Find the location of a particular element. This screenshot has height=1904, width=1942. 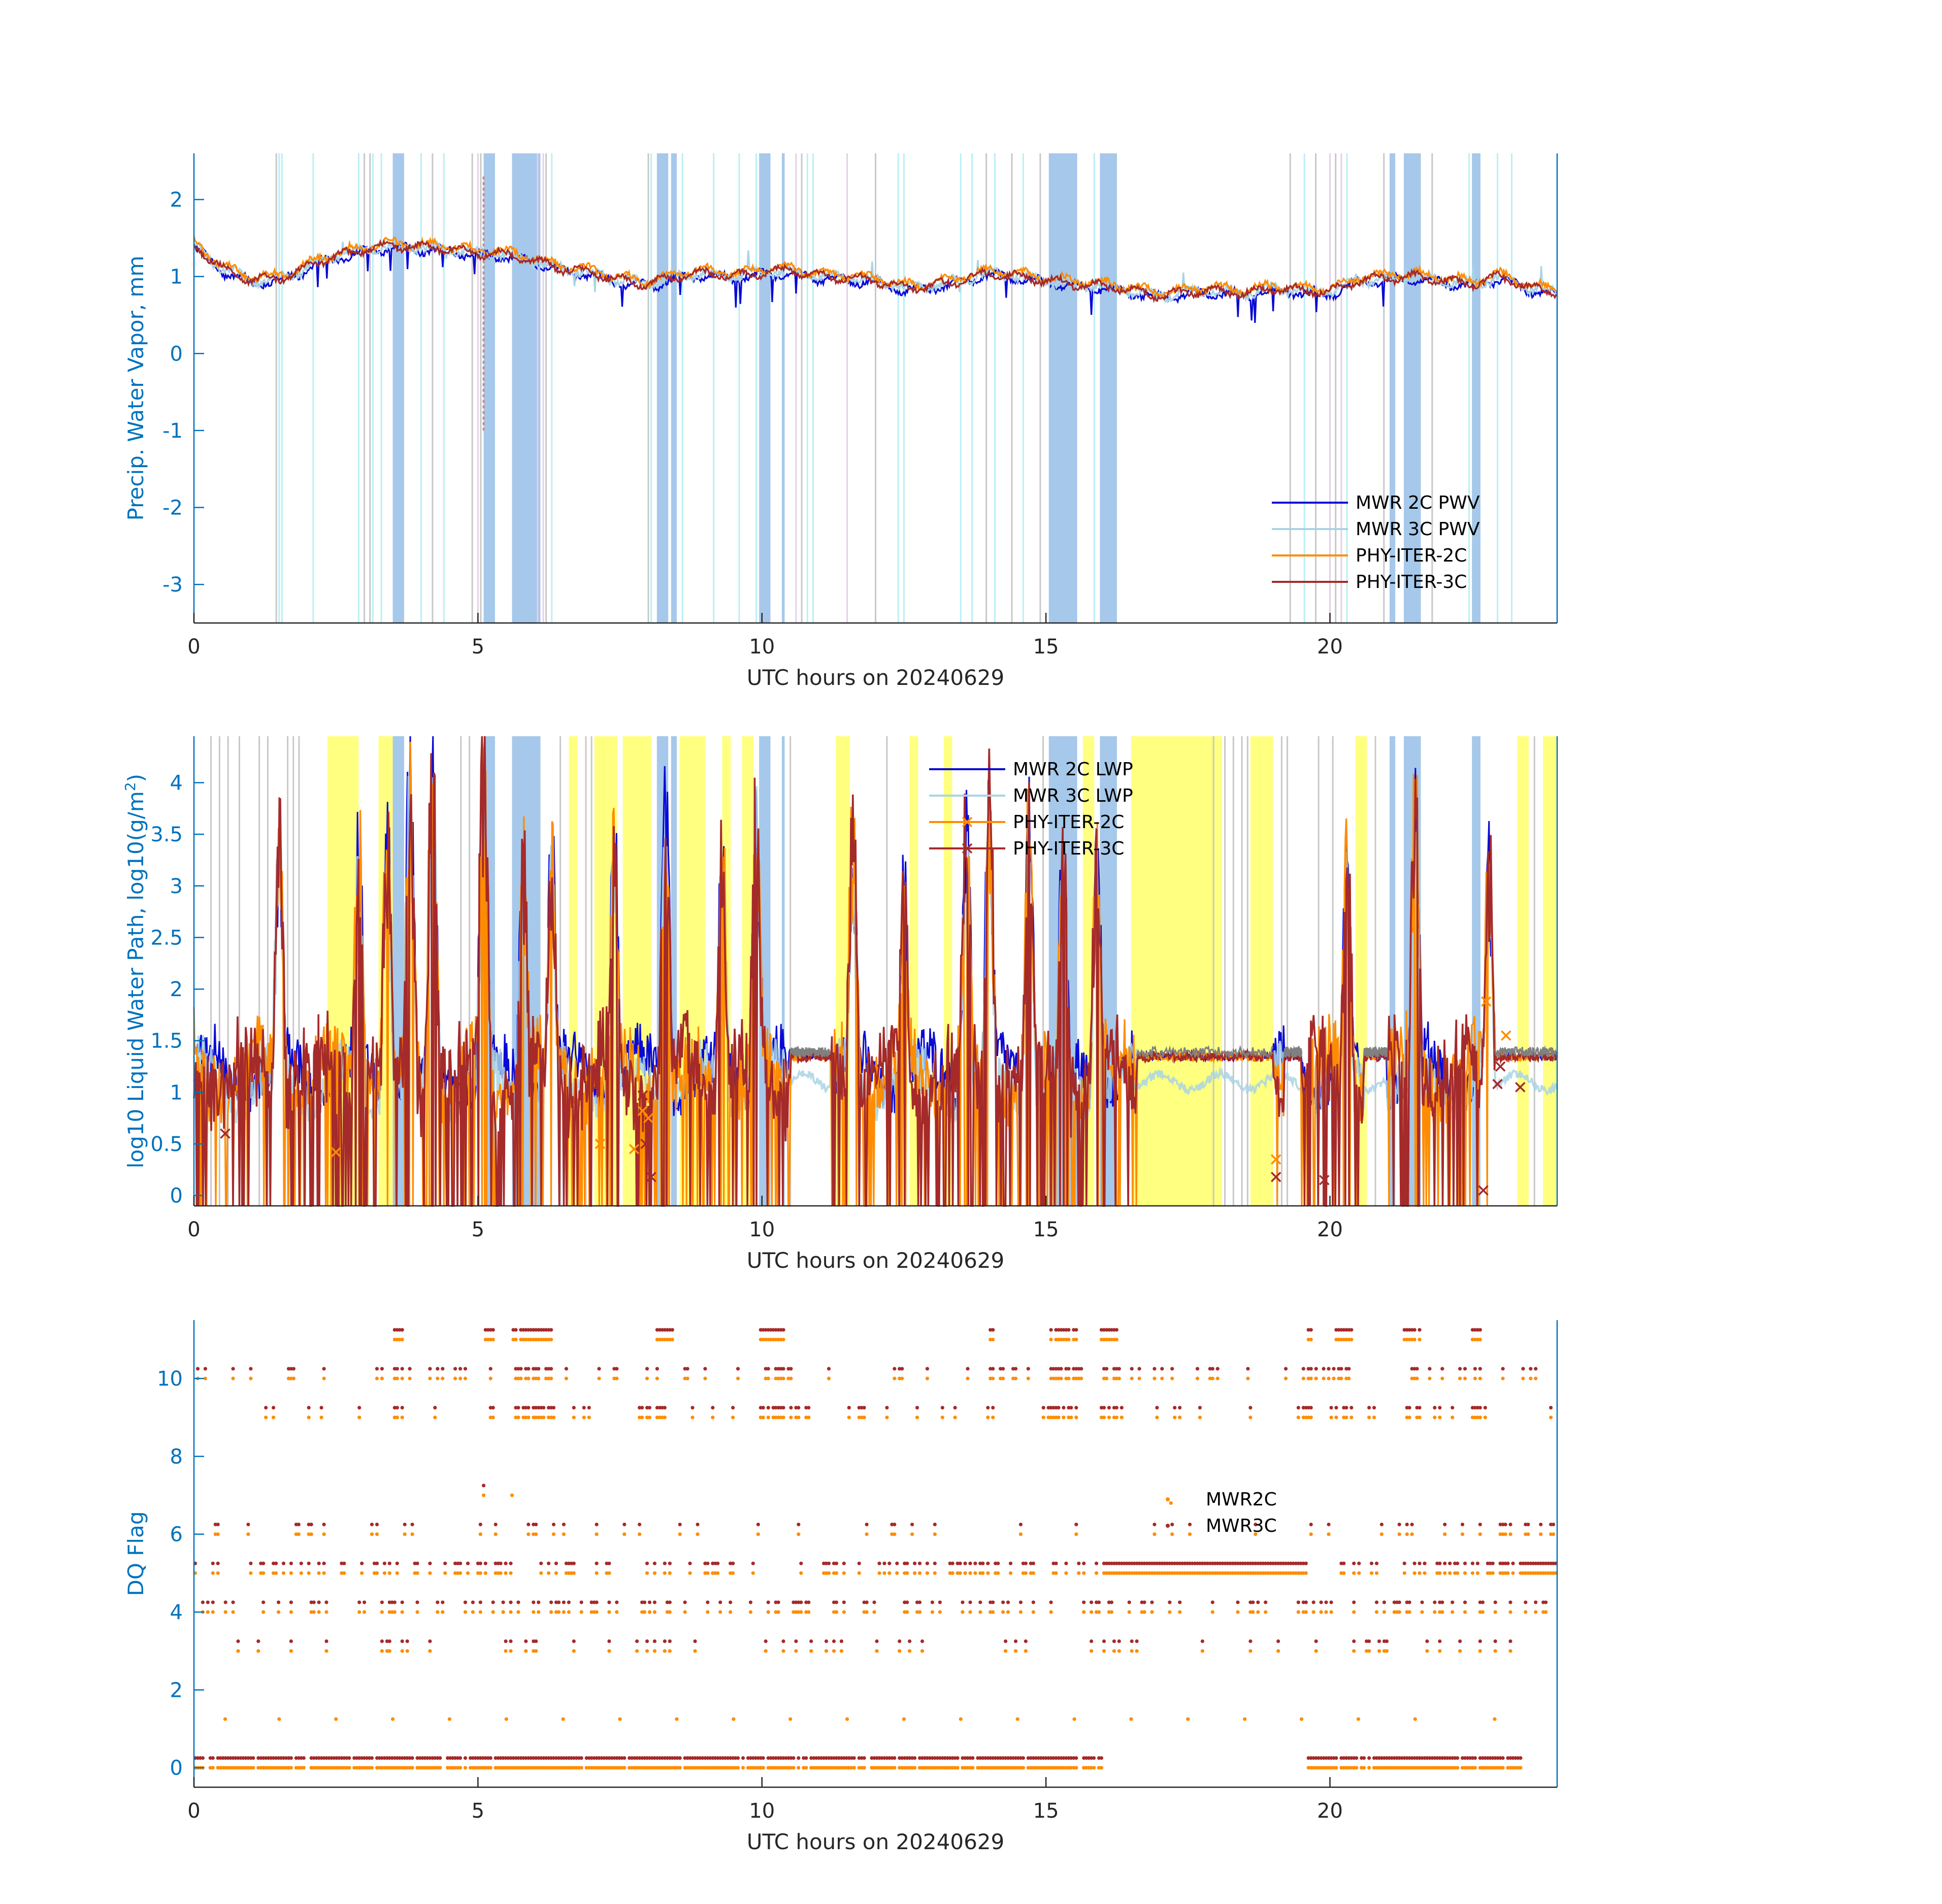

pwv-legend-label: MWR 3C PWV is located at coordinates (1418, 529).